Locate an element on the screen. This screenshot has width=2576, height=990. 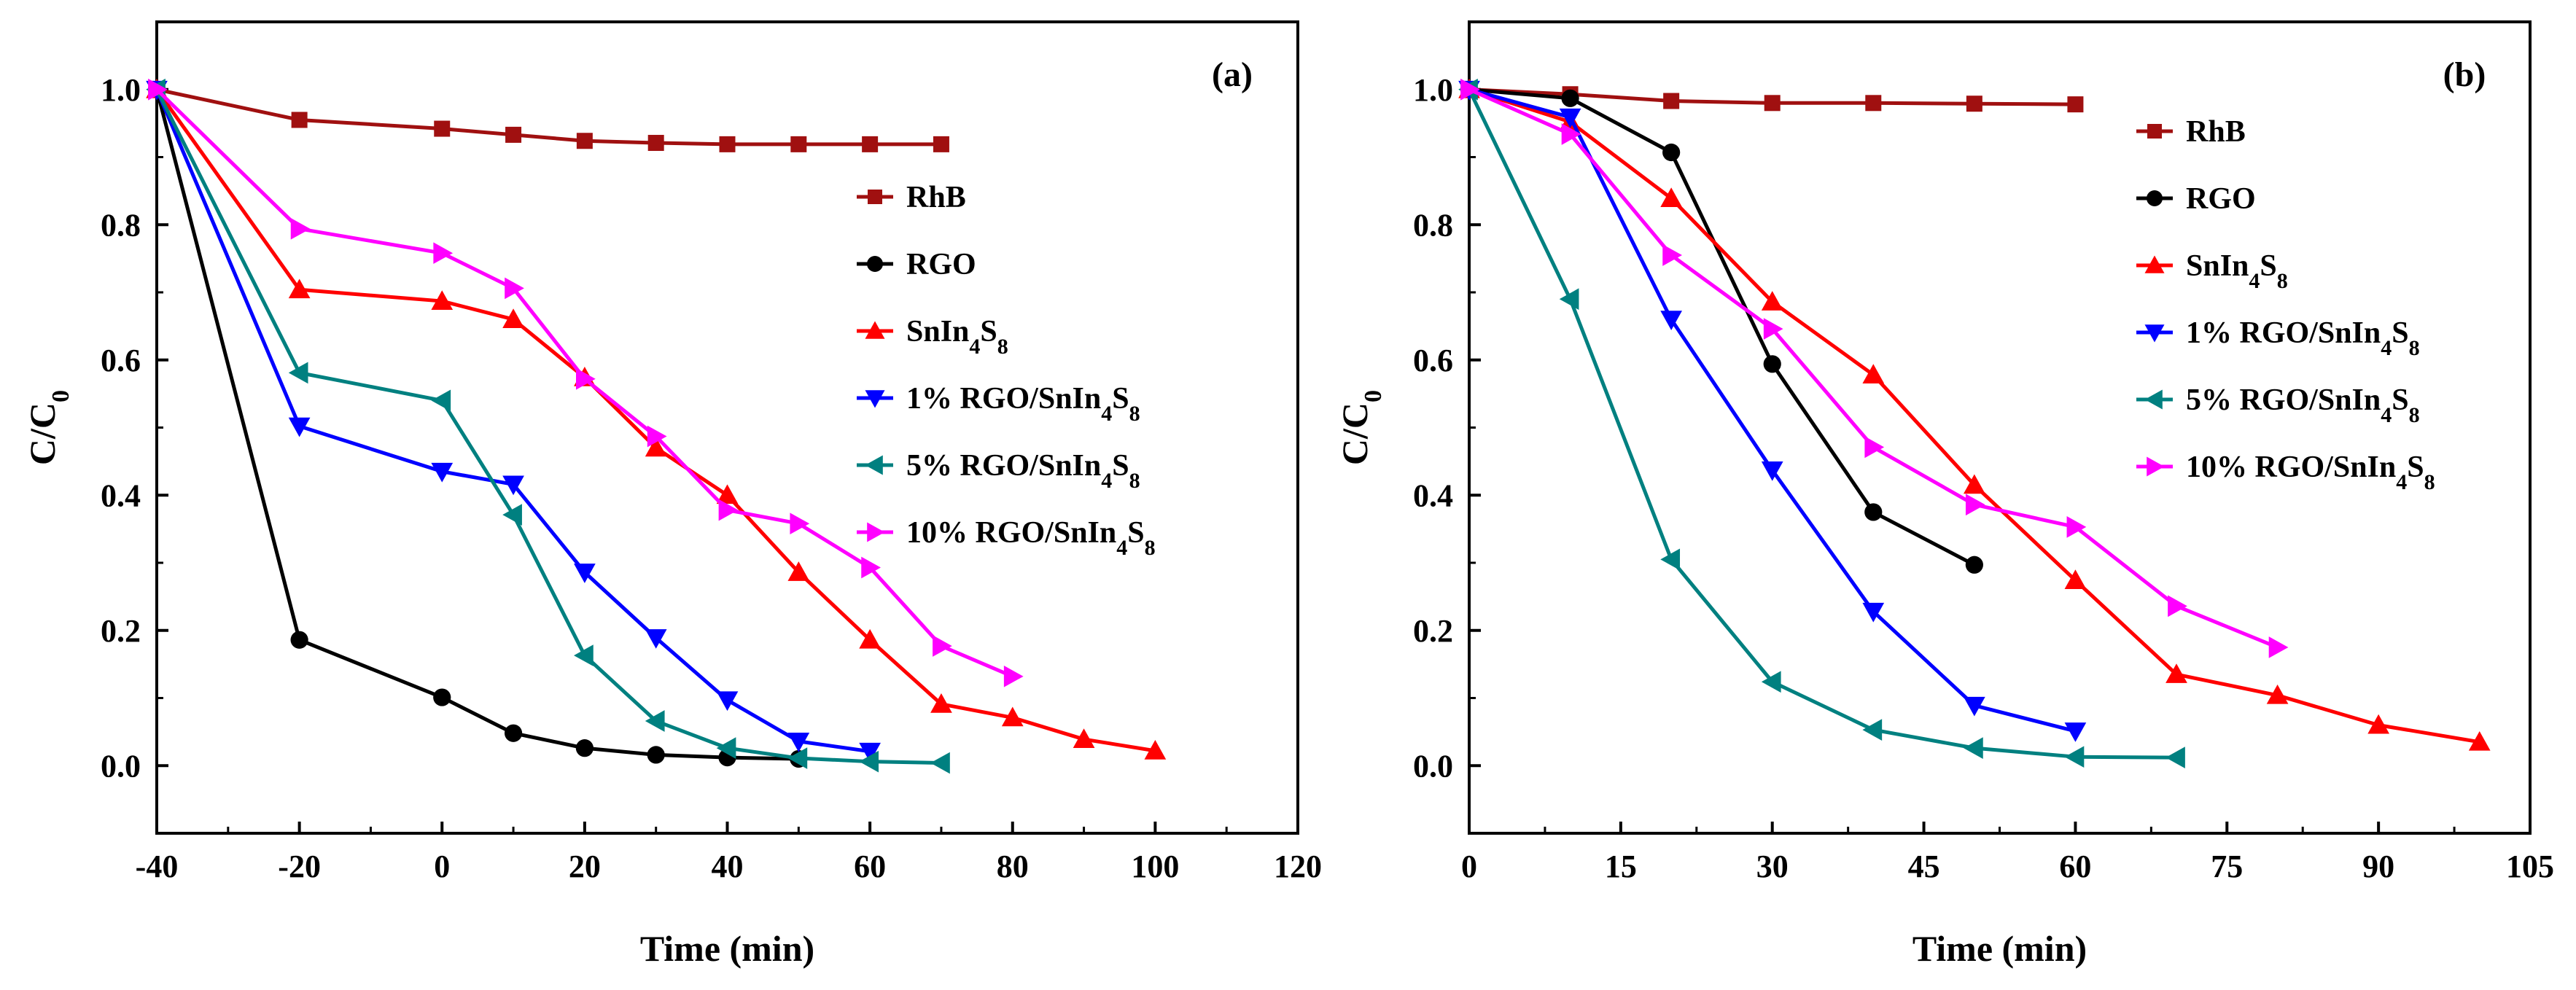
x-tick-label: 60 is located at coordinates (2075, 866).